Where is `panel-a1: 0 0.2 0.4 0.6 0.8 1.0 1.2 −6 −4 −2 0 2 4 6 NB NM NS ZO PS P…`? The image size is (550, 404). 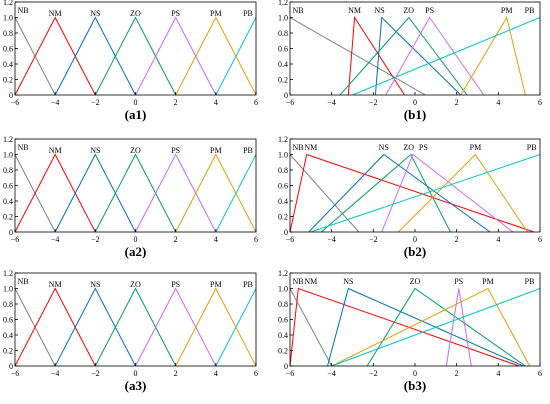
panel-a1: 0 0.2 0.4 0.6 0.8 1.0 1.2 −6 −4 −2 0 2 4 6 NB NM NS ZO PS P… is located at coordinates (130, 61).